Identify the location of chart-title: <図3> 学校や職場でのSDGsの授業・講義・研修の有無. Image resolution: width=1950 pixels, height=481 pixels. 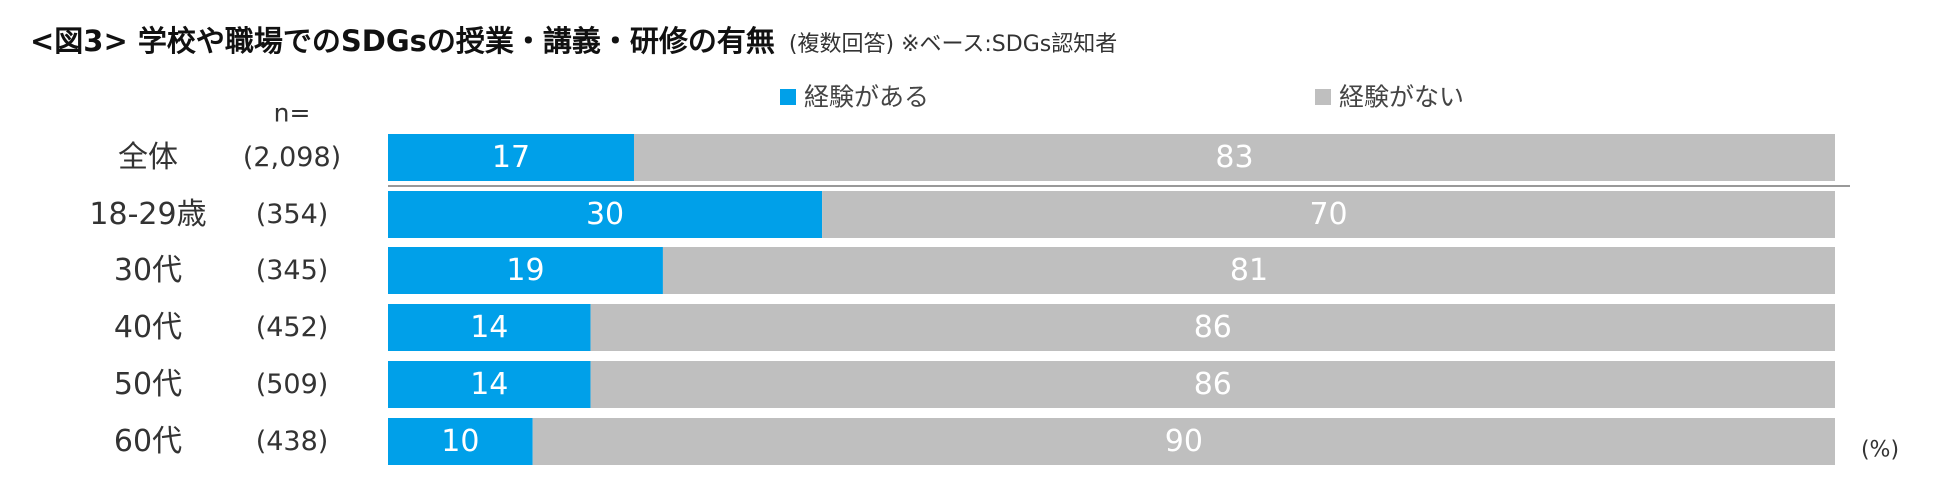
(402, 41).